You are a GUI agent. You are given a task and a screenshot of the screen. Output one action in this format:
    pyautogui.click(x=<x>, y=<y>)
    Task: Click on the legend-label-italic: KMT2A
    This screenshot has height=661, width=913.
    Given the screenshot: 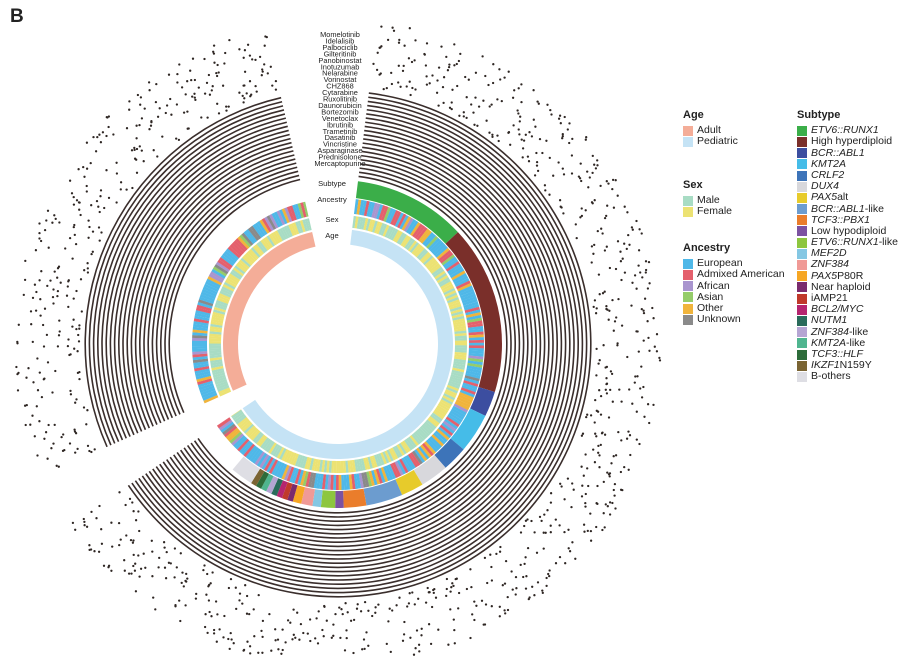 What is the action you would take?
    pyautogui.click(x=829, y=163)
    